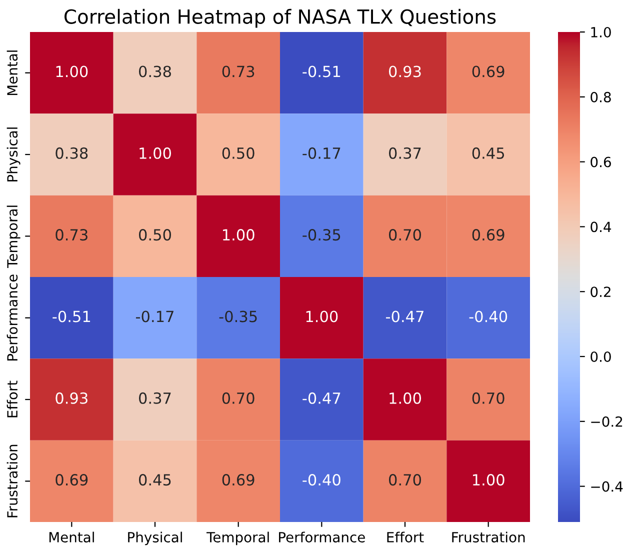 The height and width of the screenshot is (550, 632). I want to click on x-tick-label: Physical, so click(155, 539).